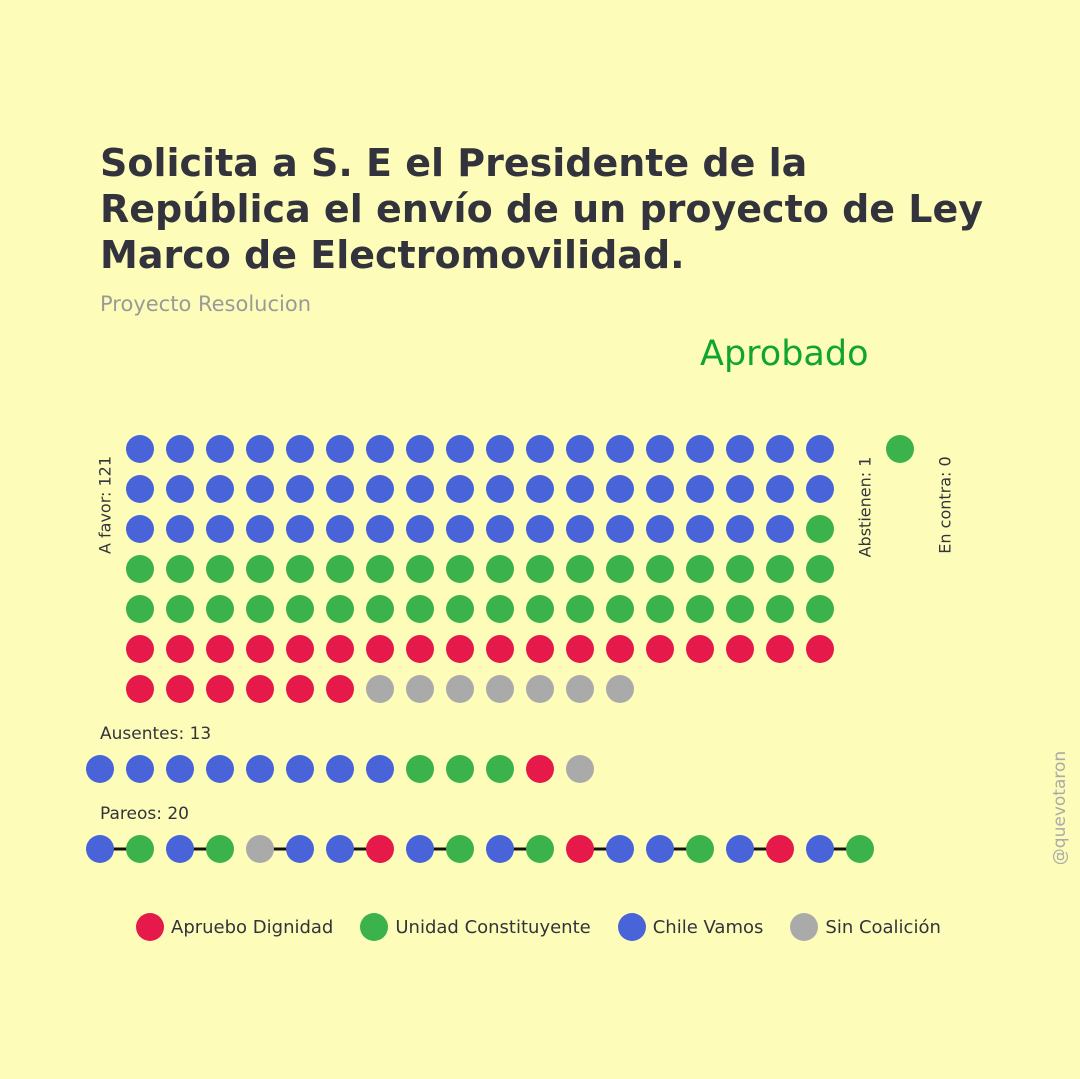 This screenshot has width=1080, height=1079. I want to click on result-label: Aprobado, so click(784, 354).